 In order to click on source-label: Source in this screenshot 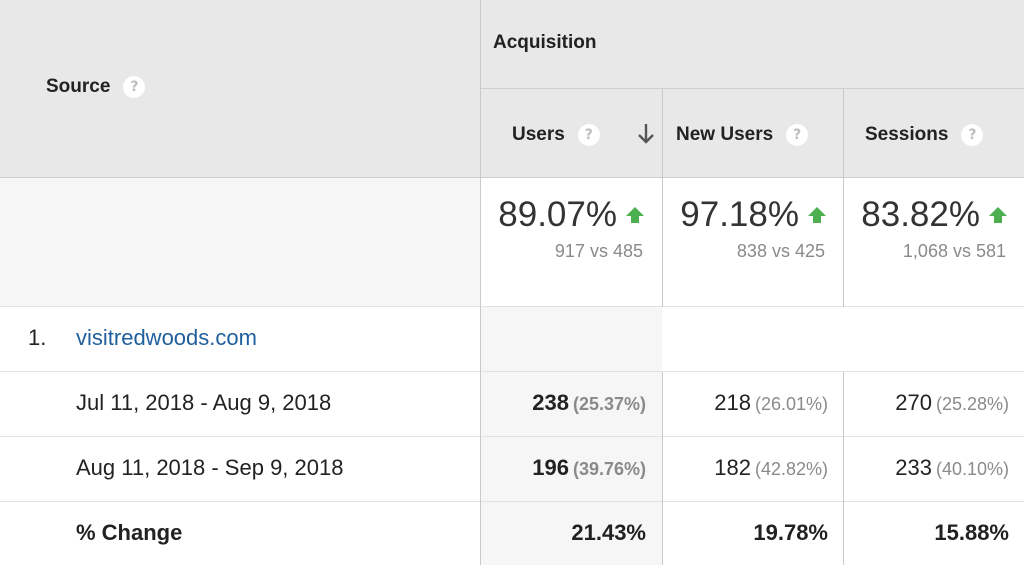, I will do `click(78, 86)`.